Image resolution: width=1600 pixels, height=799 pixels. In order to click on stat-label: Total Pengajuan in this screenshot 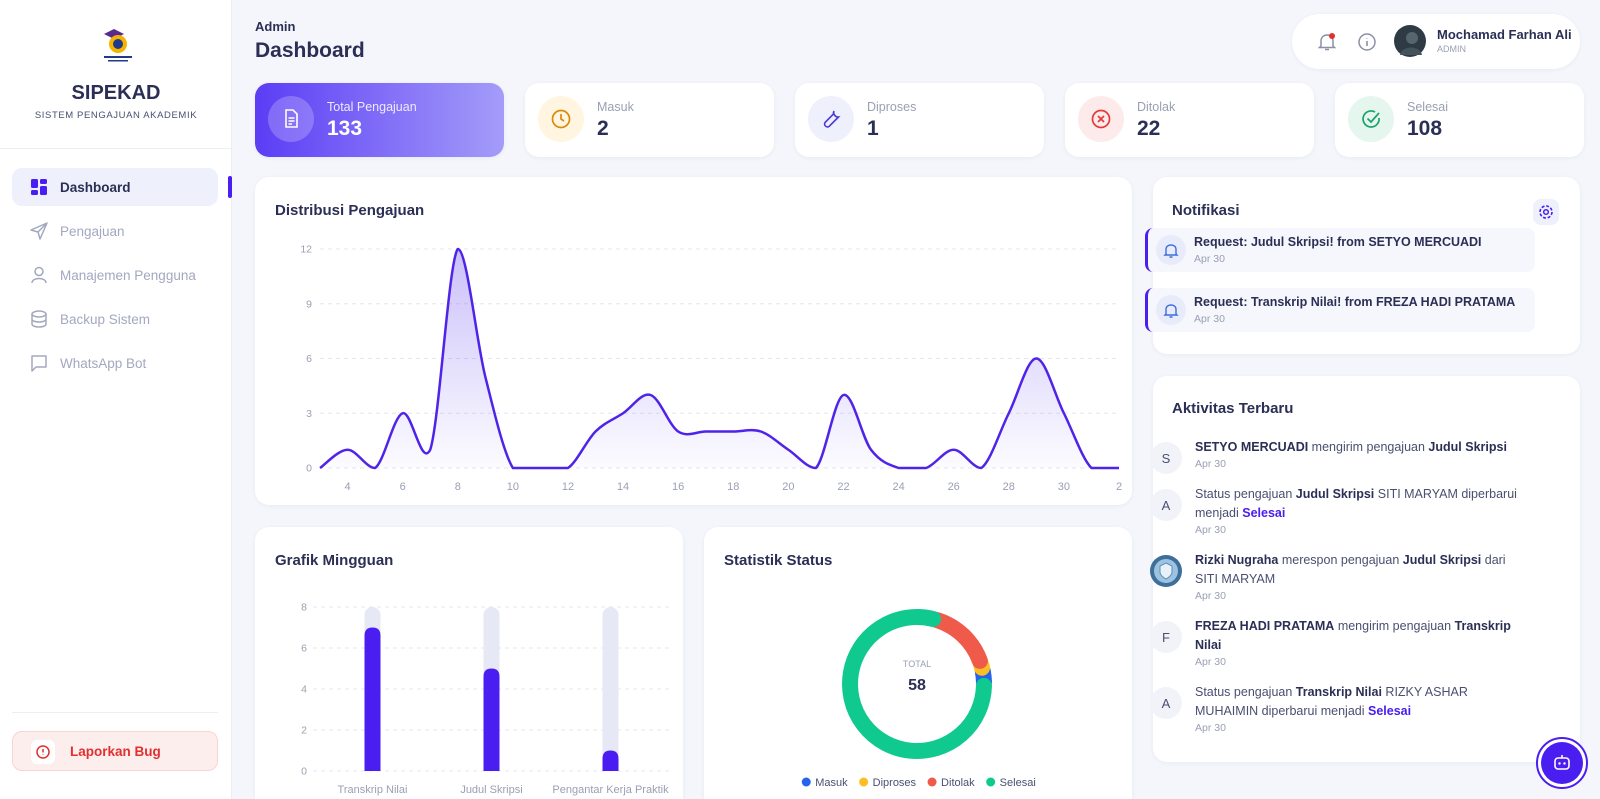, I will do `click(372, 107)`.